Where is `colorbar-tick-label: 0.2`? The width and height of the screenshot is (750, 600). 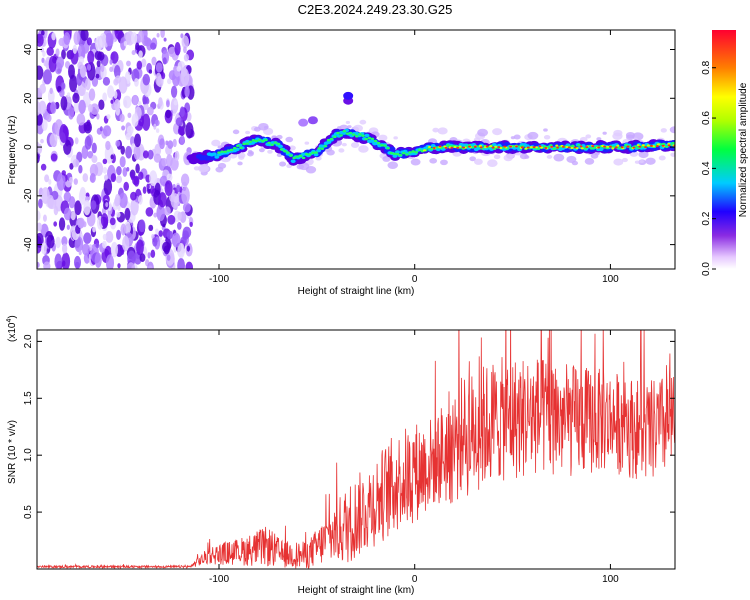
colorbar-tick-label: 0.2 is located at coordinates (706, 218).